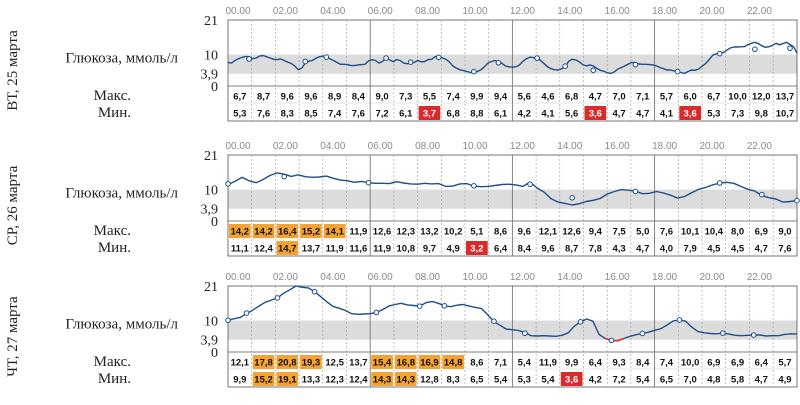 The image size is (800, 405). What do you see at coordinates (453, 232) in the screenshot?
I see `max-value-cell: 10,2` at bounding box center [453, 232].